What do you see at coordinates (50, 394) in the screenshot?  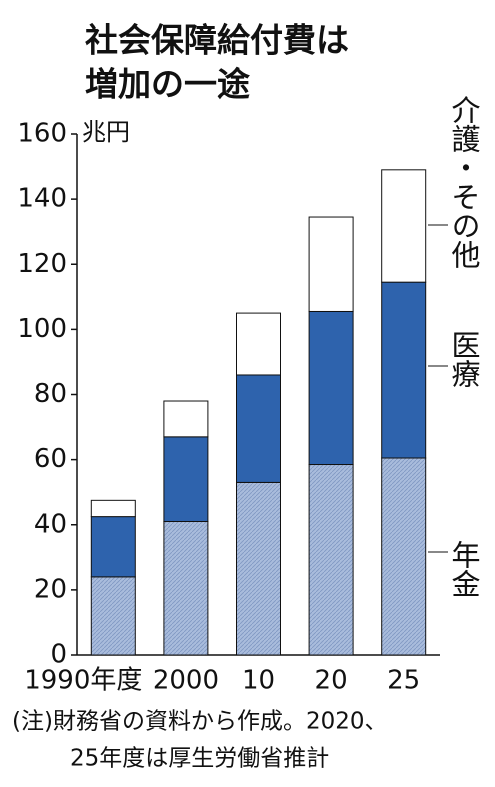 I see `y-tick-label: 80` at bounding box center [50, 394].